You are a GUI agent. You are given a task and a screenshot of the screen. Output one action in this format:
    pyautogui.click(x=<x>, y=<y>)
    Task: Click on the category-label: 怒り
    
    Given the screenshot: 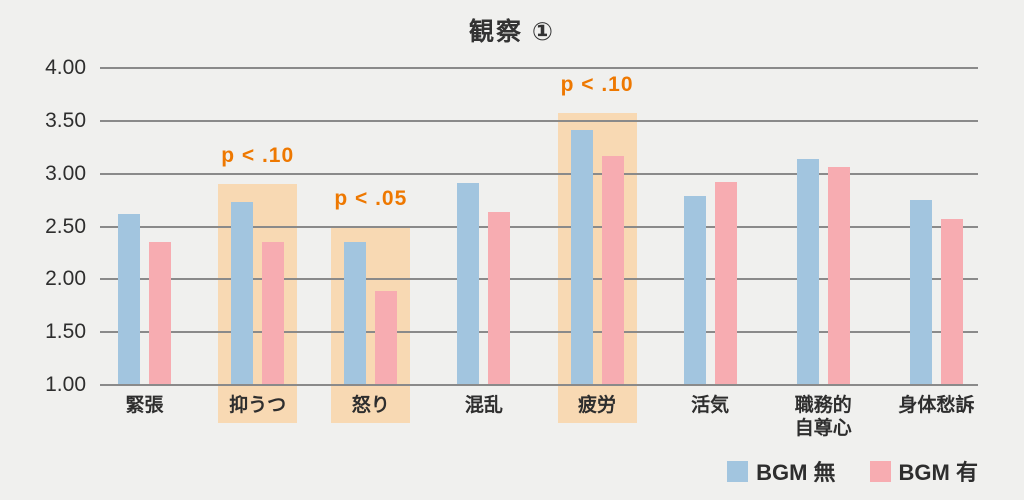 What is the action you would take?
    pyautogui.click(x=370, y=405)
    